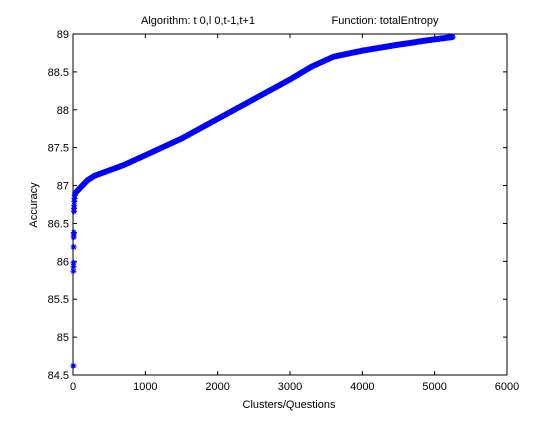 This screenshot has width=560, height=425. I want to click on y-tick-label: 85, so click(63, 338).